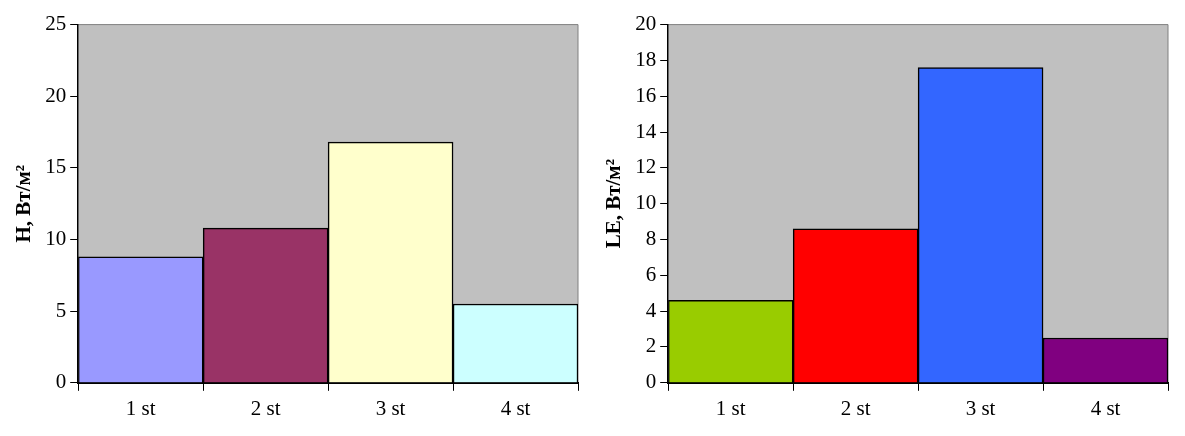 The height and width of the screenshot is (436, 1185). Describe the element at coordinates (646, 166) in the screenshot. I see `y-tick-label: 12` at that location.